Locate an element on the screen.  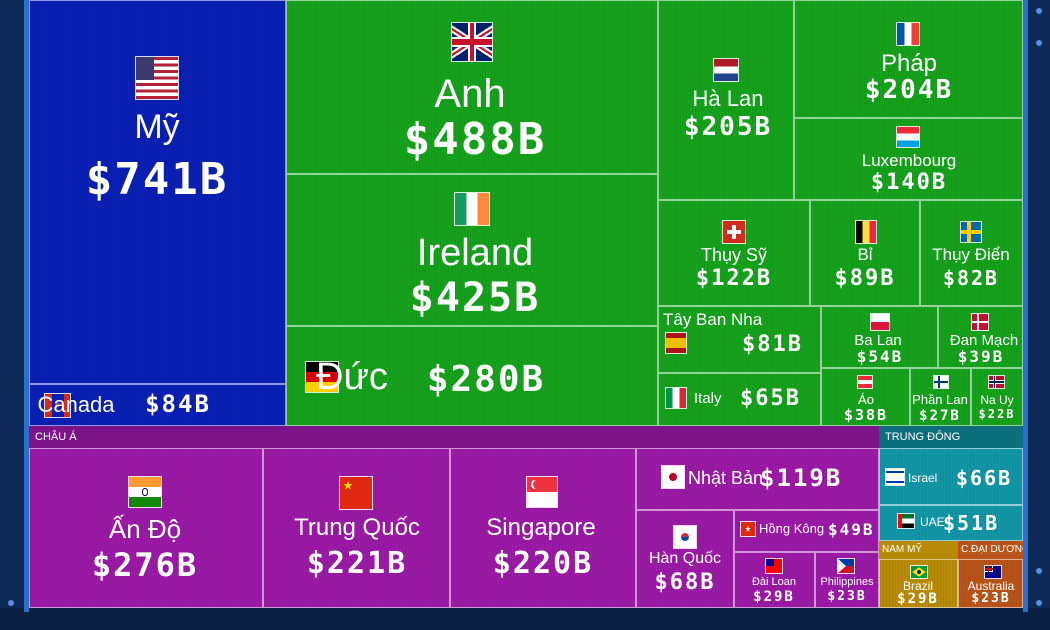
country-name-an-do: Ấn Độ is located at coordinates (145, 529).